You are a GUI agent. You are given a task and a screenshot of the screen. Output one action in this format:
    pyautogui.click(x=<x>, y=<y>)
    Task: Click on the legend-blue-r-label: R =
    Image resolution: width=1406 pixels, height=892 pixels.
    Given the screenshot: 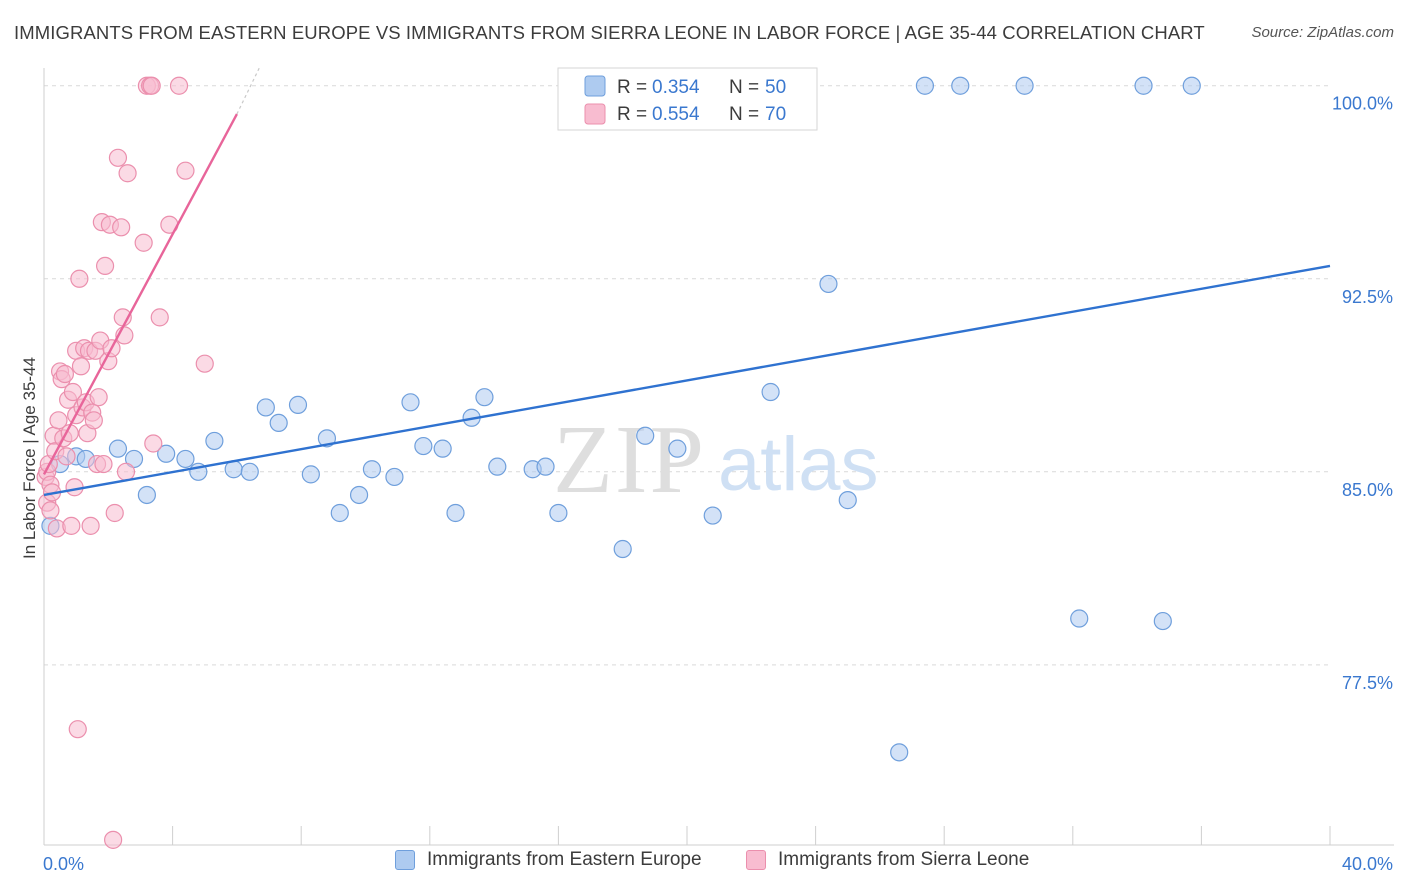 What is the action you would take?
    pyautogui.click(x=634, y=87)
    